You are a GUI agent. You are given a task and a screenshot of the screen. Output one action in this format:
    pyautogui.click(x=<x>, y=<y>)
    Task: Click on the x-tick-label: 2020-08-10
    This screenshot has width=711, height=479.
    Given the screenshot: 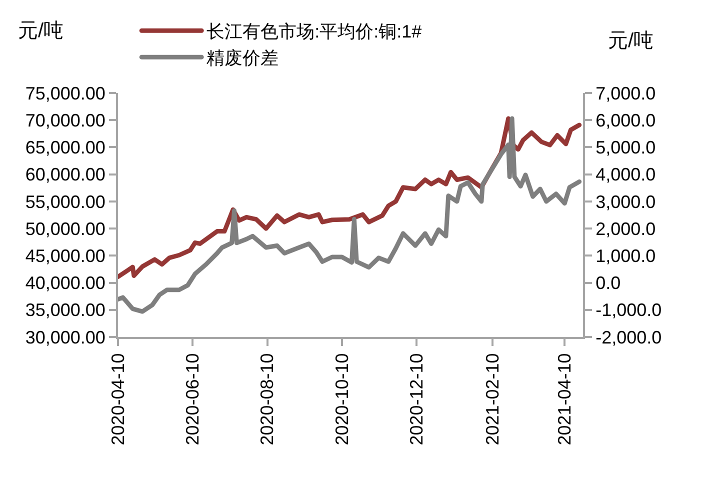 What is the action you would take?
    pyautogui.click(x=267, y=399)
    